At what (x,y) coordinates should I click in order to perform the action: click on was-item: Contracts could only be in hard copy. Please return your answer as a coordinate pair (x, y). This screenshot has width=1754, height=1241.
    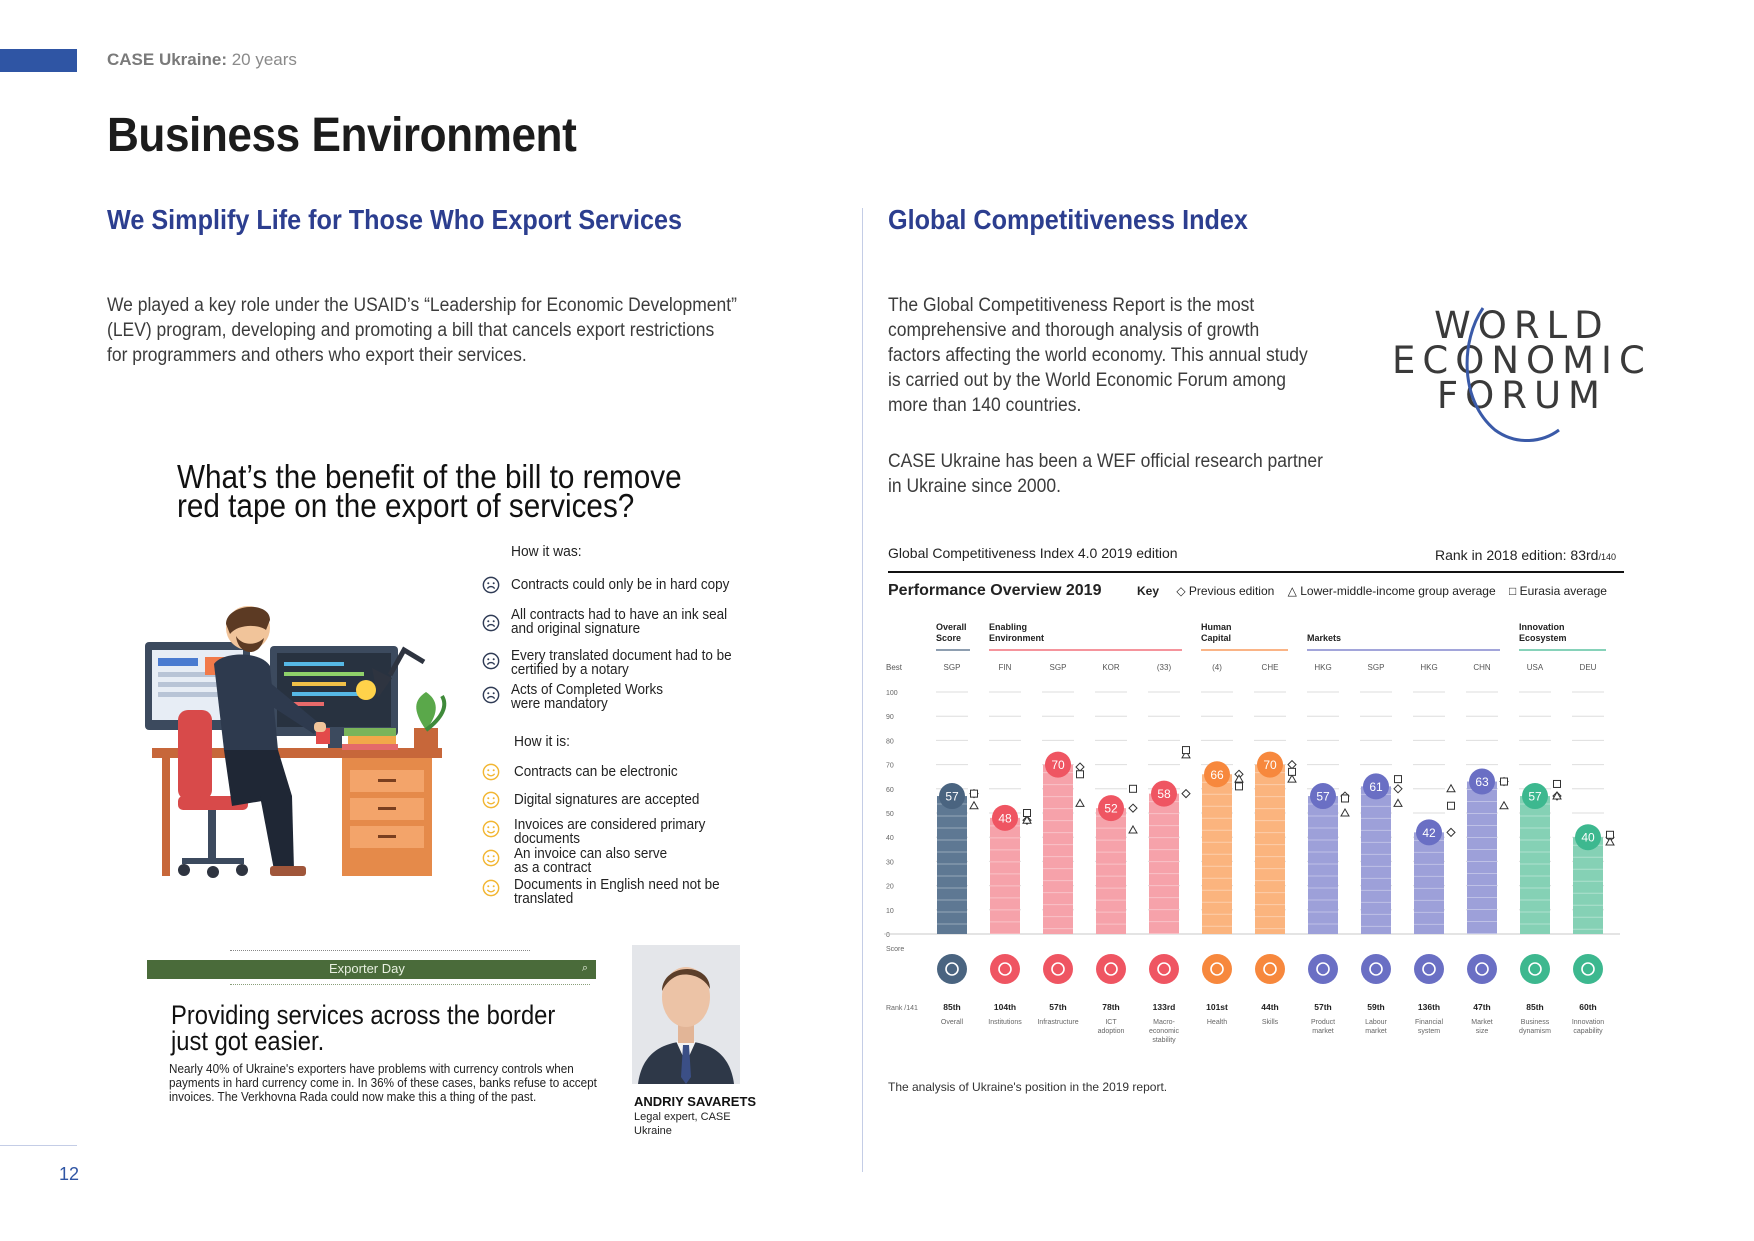
    Looking at the image, I should click on (620, 584).